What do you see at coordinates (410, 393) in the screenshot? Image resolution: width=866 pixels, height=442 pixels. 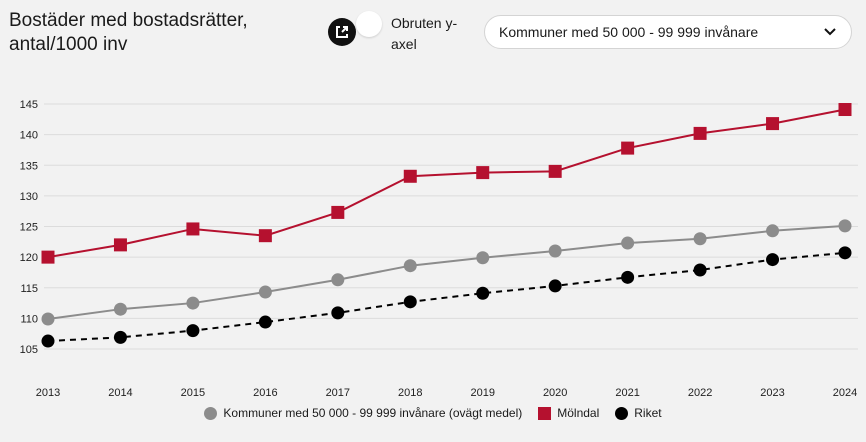 I see `x-tick-label: 2018` at bounding box center [410, 393].